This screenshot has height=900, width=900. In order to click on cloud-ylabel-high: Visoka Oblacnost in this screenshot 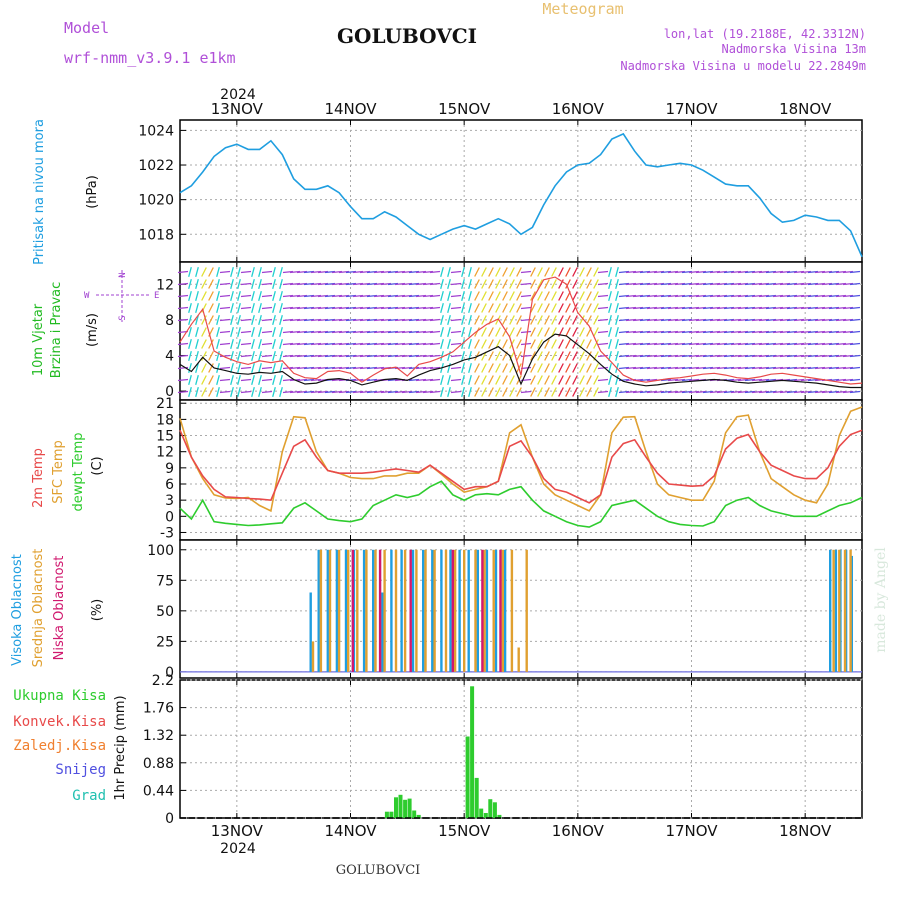, I will do `click(17, 610)`.